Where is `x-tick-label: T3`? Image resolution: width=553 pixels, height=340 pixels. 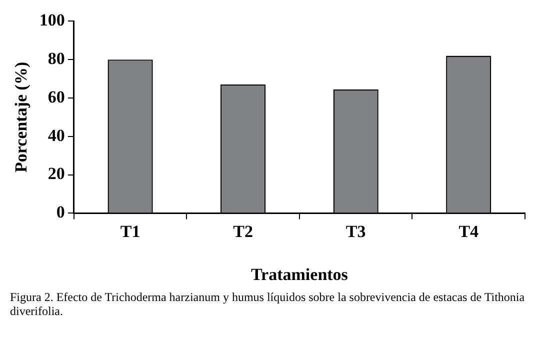 x-tick-label: T3 is located at coordinates (356, 231).